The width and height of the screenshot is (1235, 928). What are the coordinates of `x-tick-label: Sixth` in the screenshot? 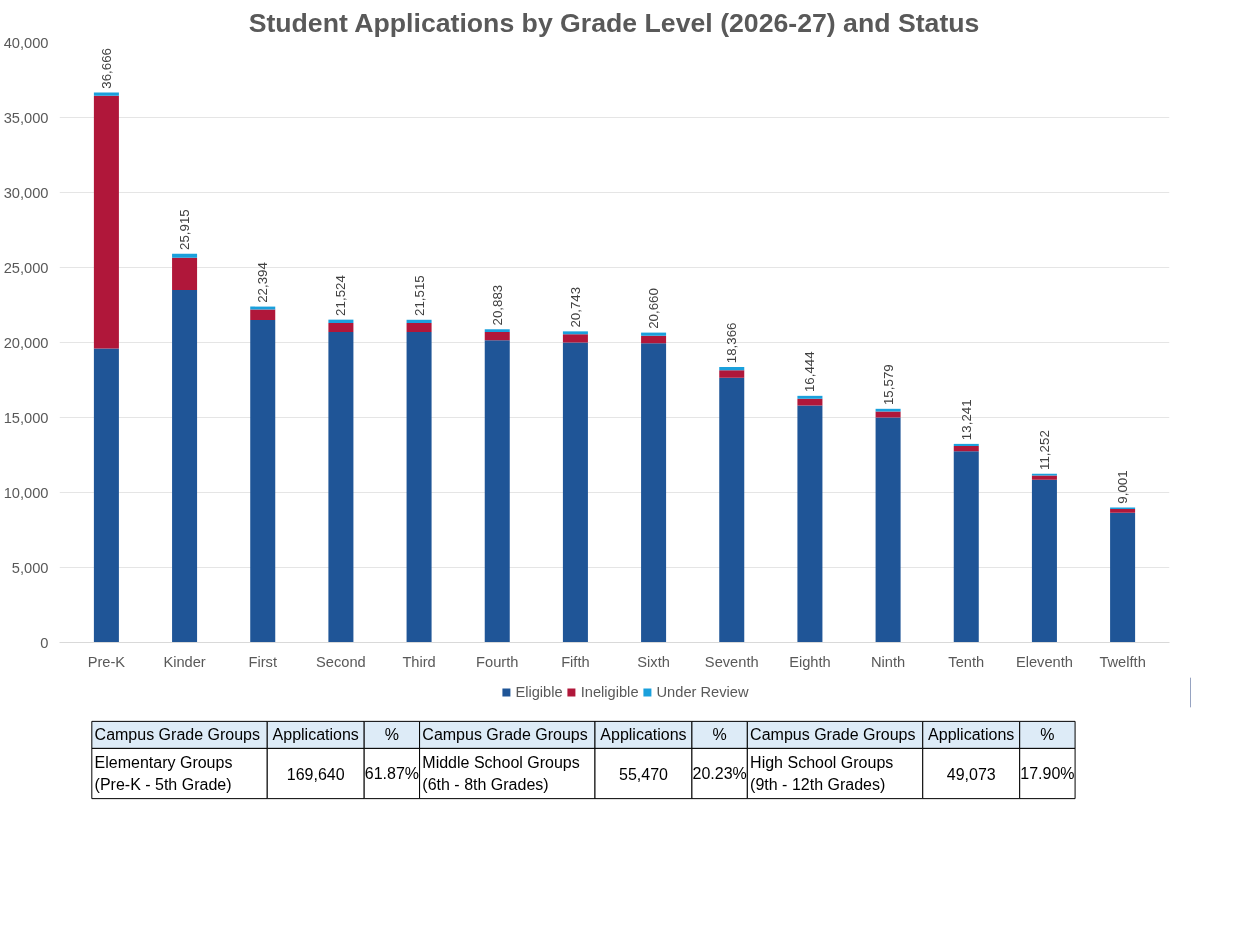 It's located at (653, 661).